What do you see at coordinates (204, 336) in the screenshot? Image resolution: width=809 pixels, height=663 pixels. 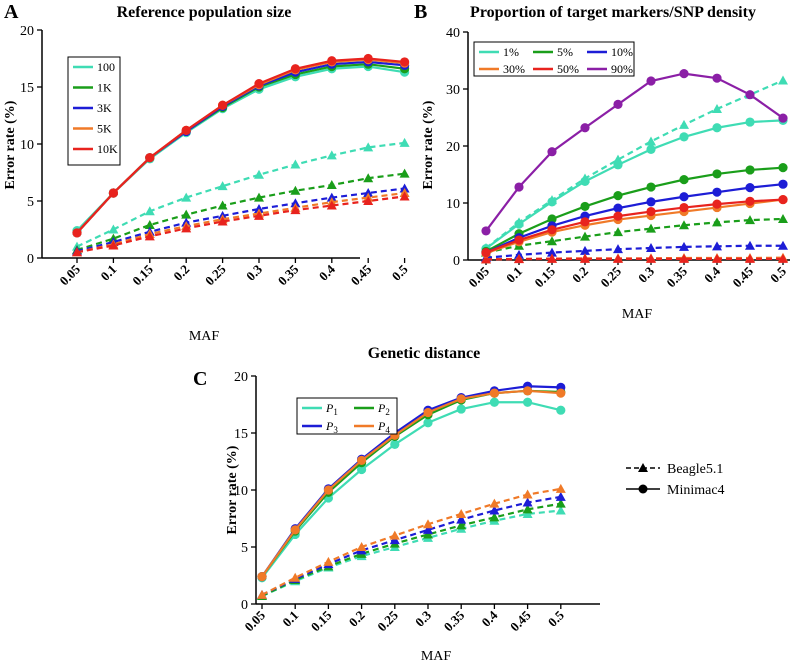 I see `panel-a-xlabel: MAF` at bounding box center [204, 336].